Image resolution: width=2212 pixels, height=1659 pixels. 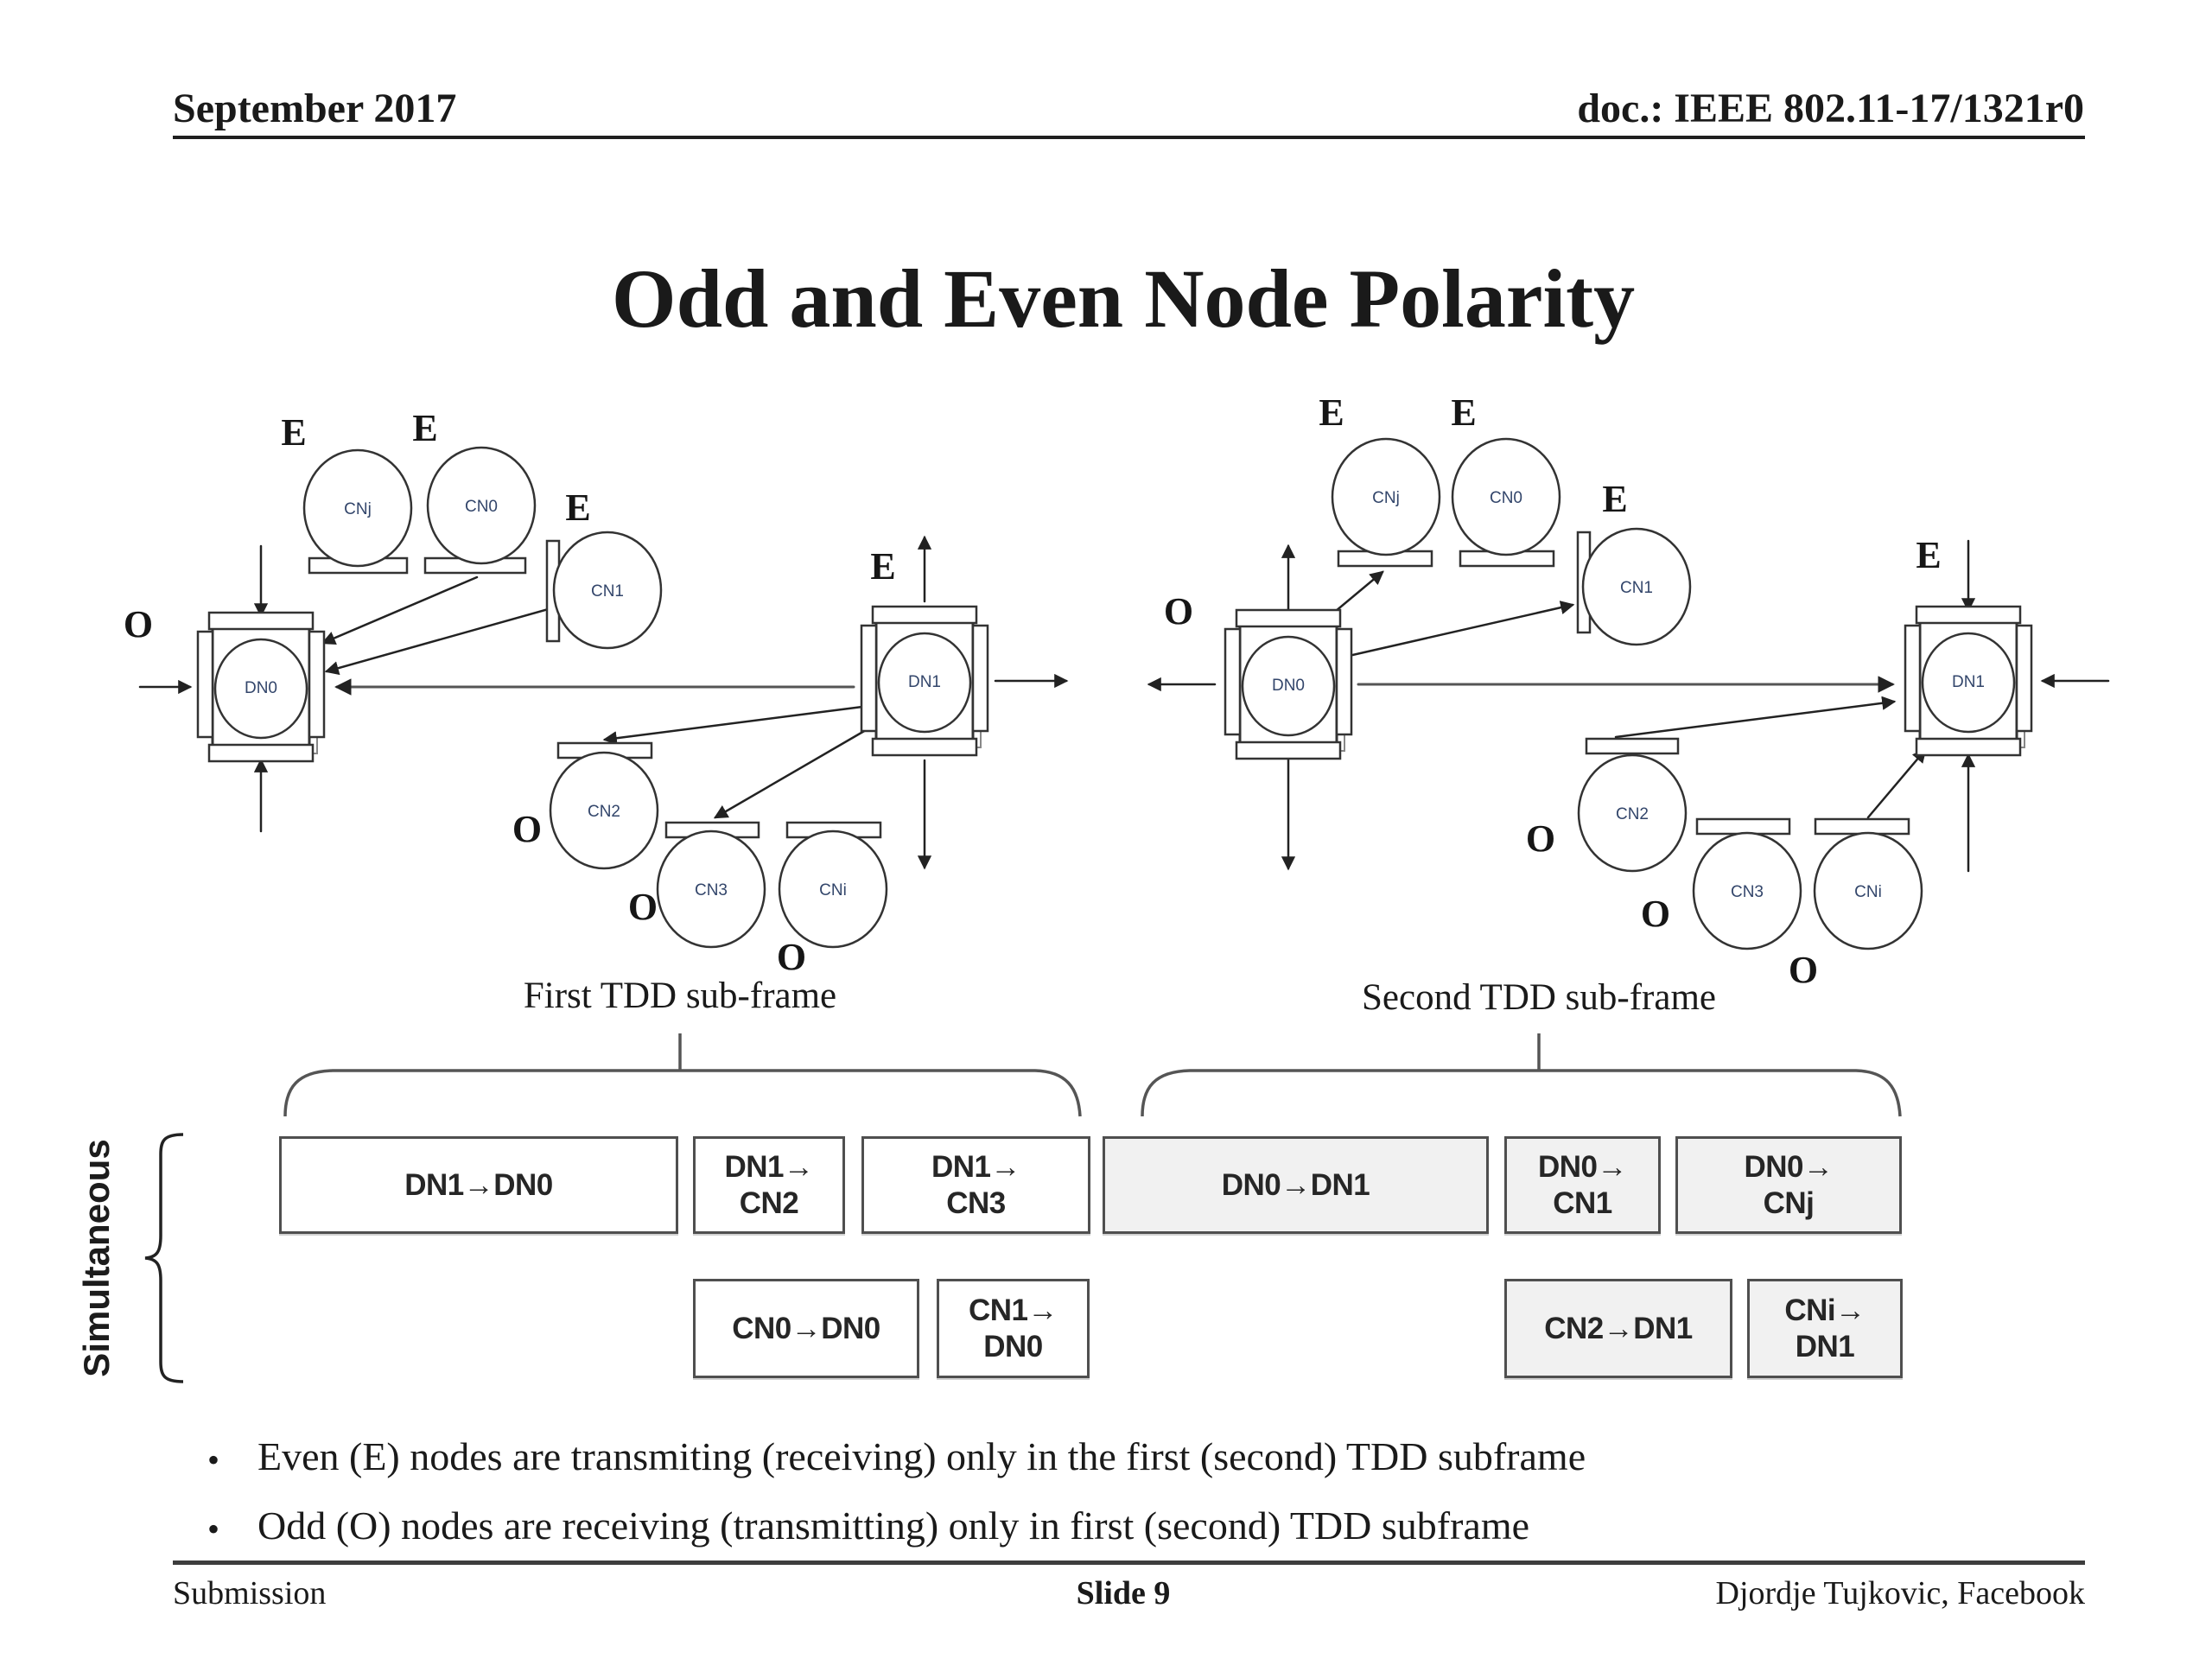 I want to click on caption-second-subframe: Second TDD sub-frame, so click(x=1539, y=998).